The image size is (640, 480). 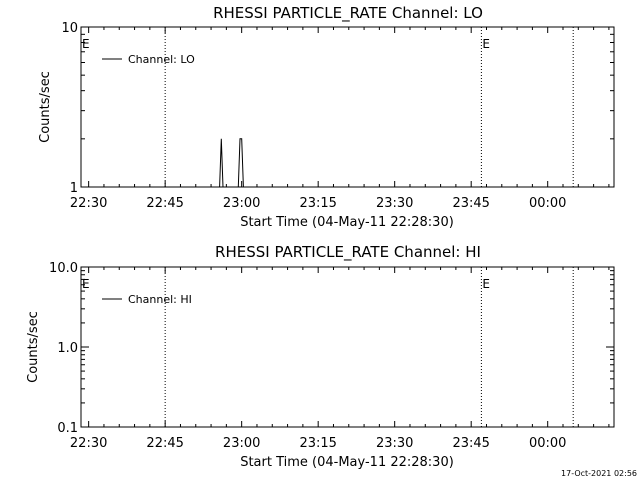 What do you see at coordinates (69, 28) in the screenshot?
I see `y-tick-label: 10` at bounding box center [69, 28].